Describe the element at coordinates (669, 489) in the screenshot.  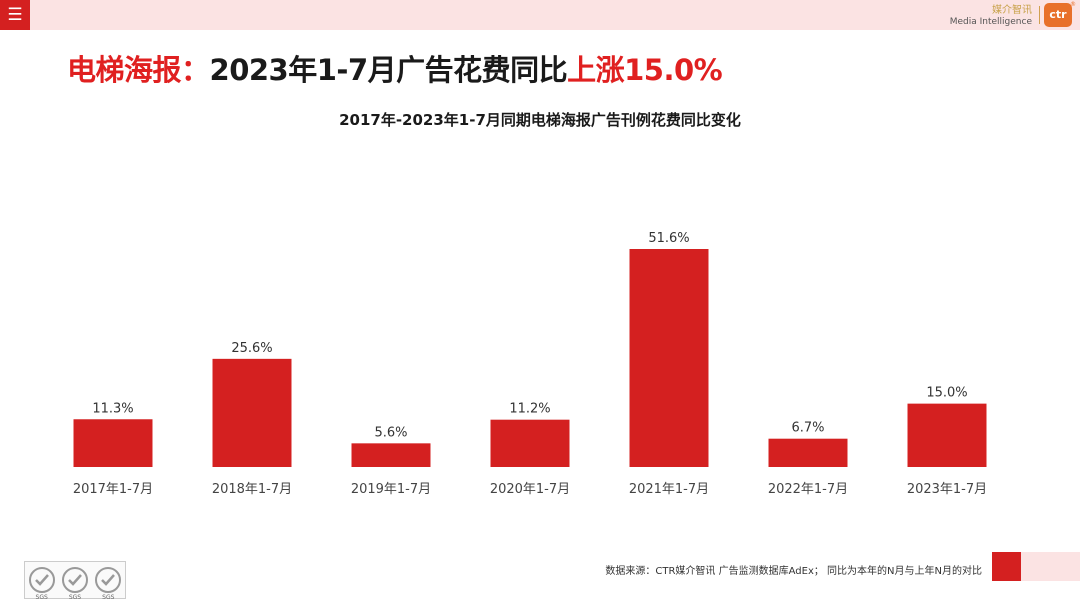
I see `x-tick-label-4: 2021年1-7月` at that location.